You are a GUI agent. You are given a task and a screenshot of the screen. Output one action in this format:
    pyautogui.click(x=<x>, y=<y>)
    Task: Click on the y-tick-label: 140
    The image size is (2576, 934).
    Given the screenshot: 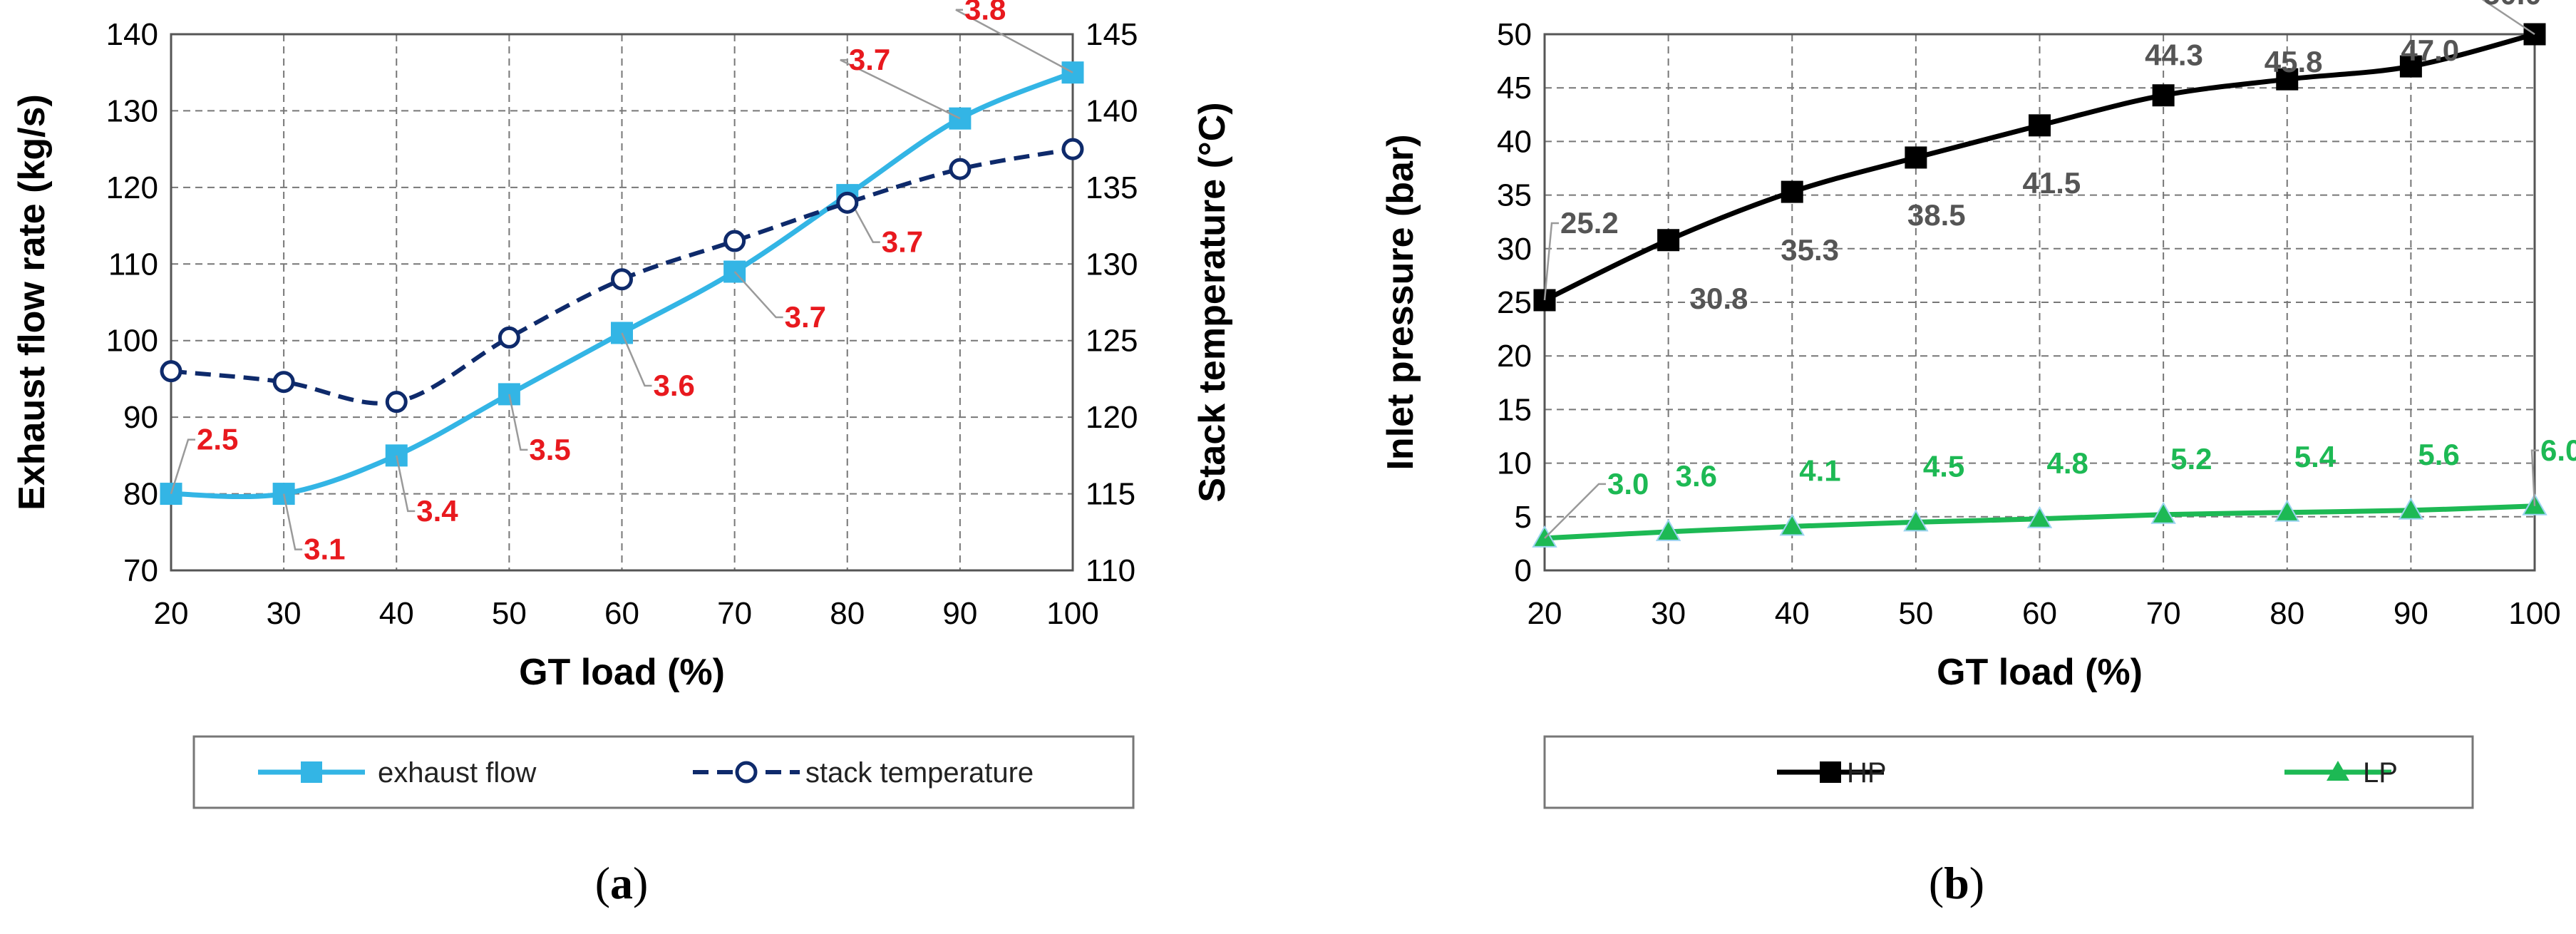 What is the action you would take?
    pyautogui.click(x=132, y=34)
    